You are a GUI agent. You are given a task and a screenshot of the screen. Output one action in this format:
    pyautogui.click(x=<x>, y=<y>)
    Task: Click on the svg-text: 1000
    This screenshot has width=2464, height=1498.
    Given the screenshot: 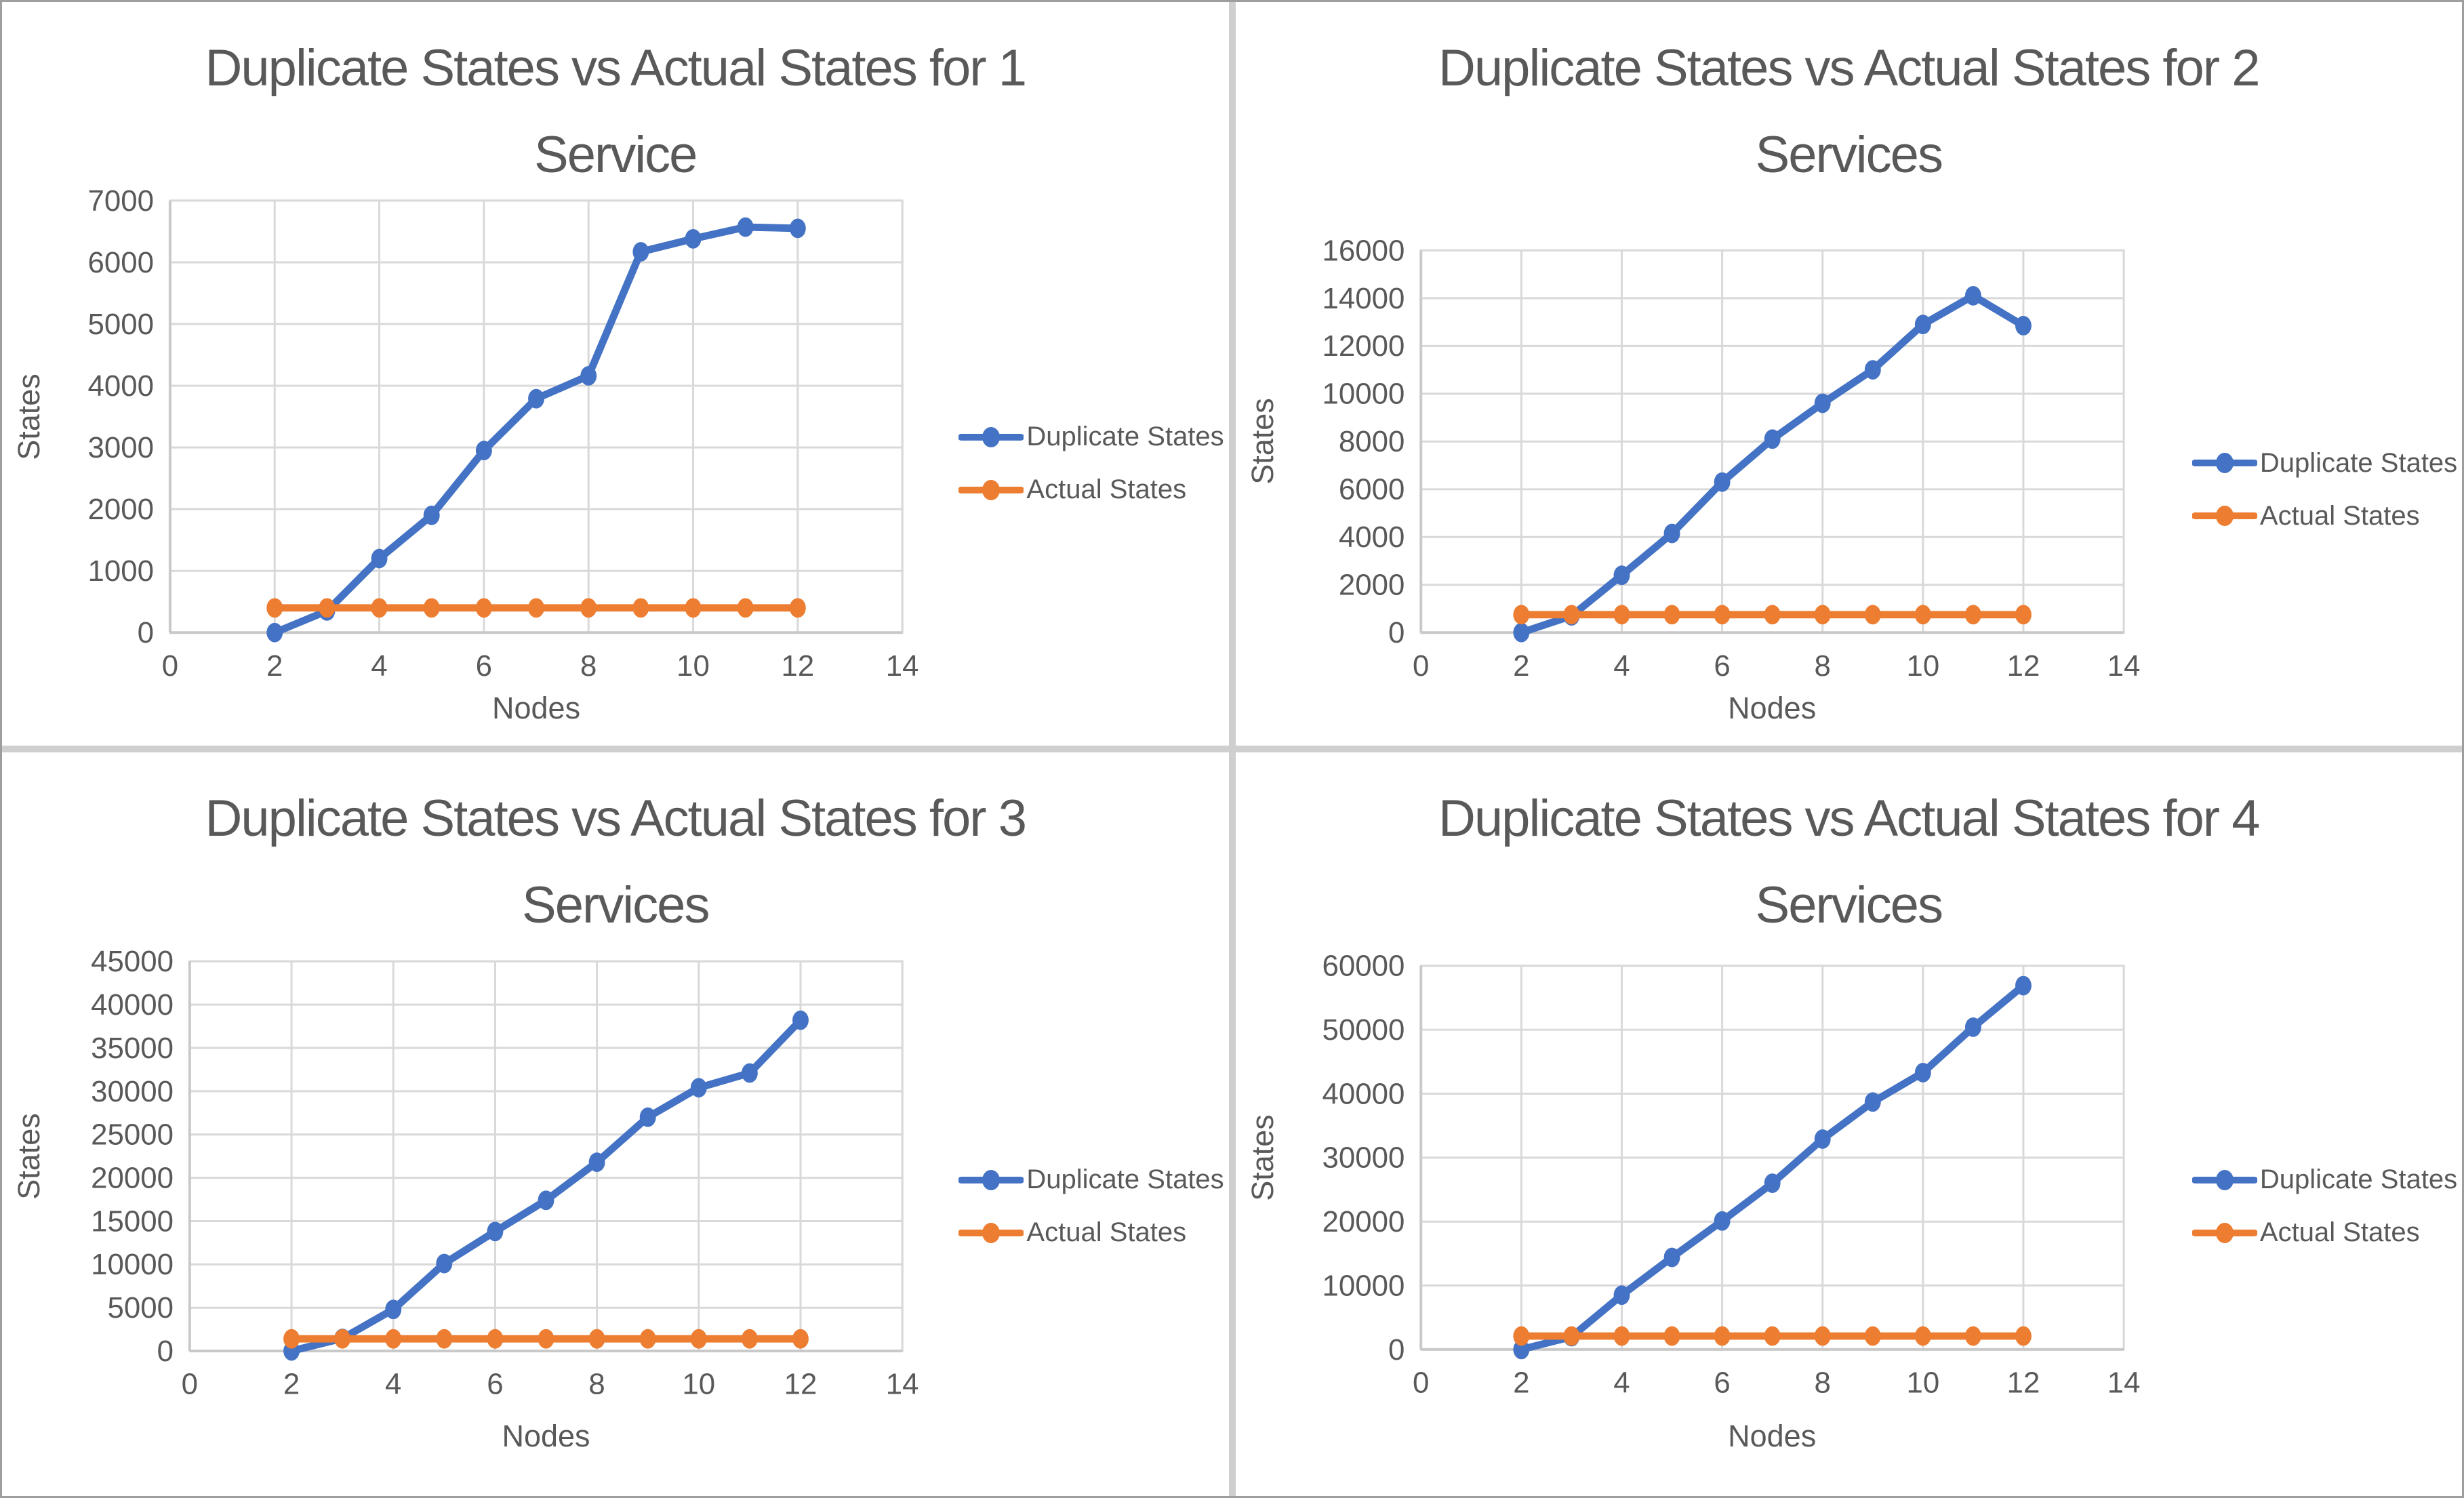 What is the action you would take?
    pyautogui.click(x=121, y=571)
    